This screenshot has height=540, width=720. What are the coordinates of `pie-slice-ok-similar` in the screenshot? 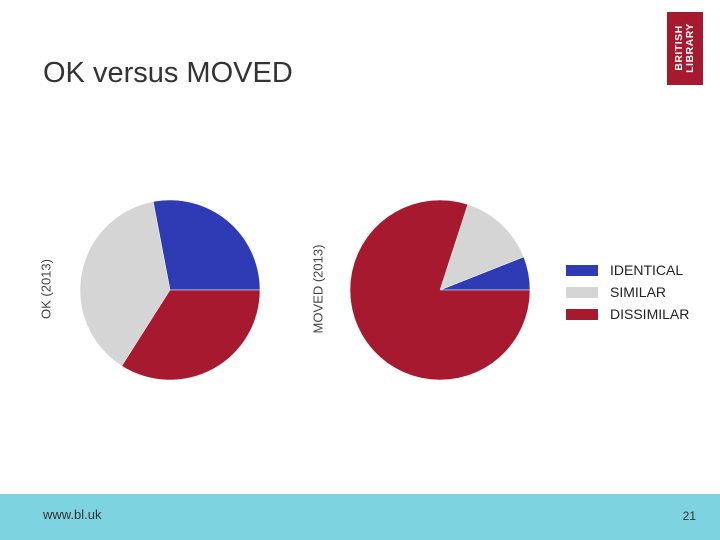 It's located at (125, 284).